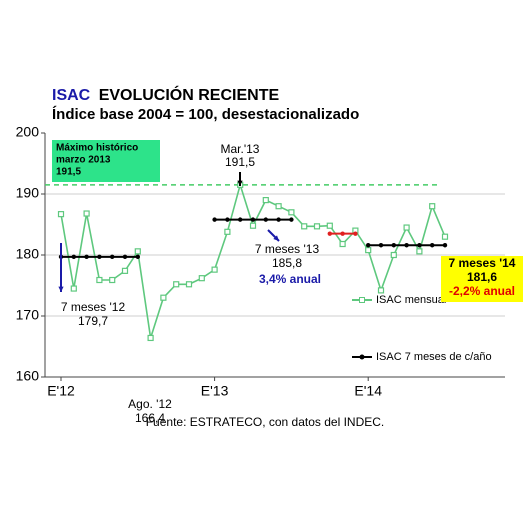 This screenshot has height=530, width=530. What do you see at coordinates (368, 391) in the screenshot?
I see `x-tick-label: E'14` at bounding box center [368, 391].